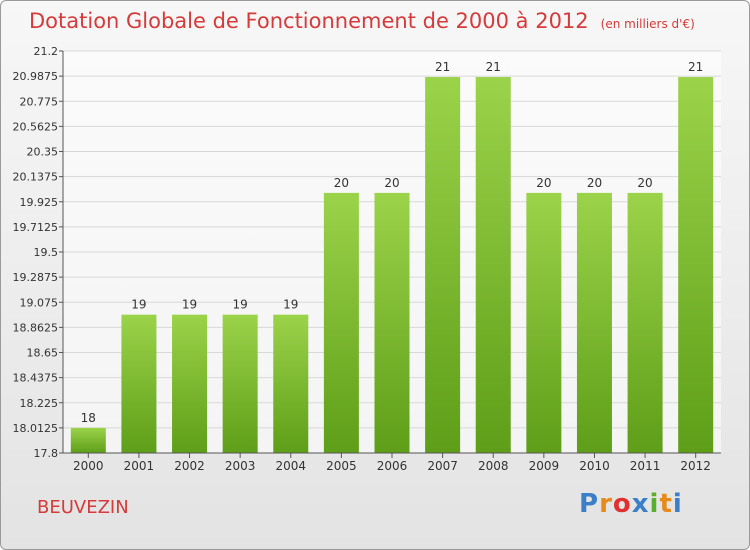 The width and height of the screenshot is (750, 550). What do you see at coordinates (43, 353) in the screenshot?
I see `y-tick-label: 18.65` at bounding box center [43, 353].